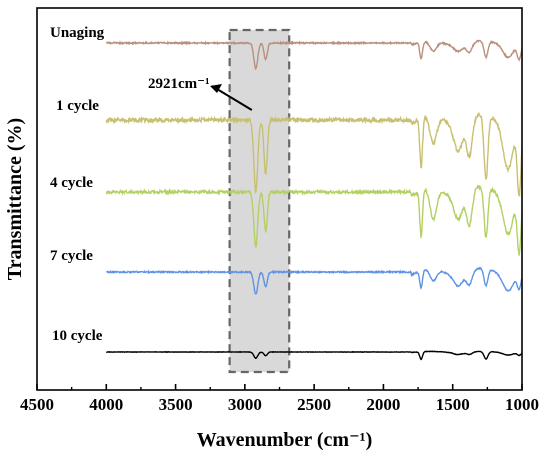 This screenshot has width=550, height=460. I want to click on series-line-unaging, so click(314, 54).